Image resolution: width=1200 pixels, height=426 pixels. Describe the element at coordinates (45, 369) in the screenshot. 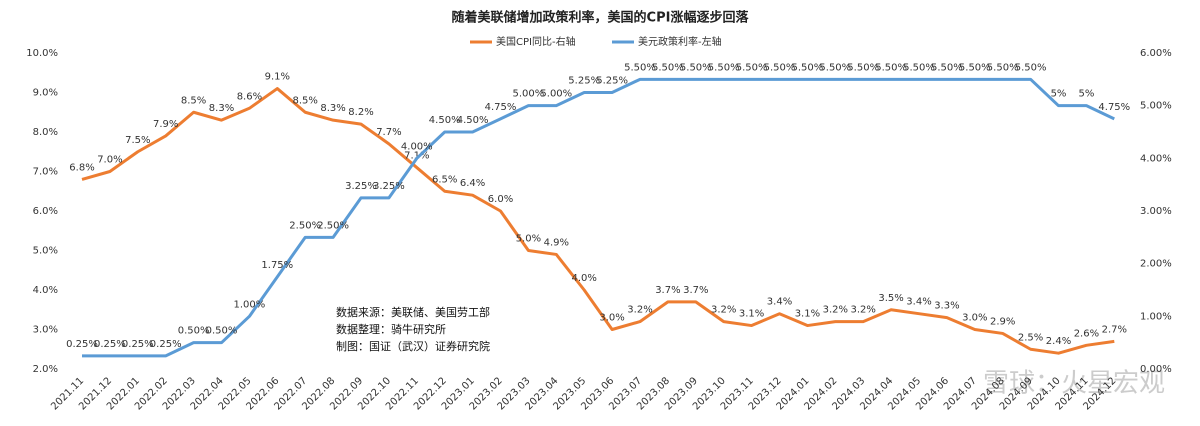

I see `y-tick-label: 2.0%` at that location.